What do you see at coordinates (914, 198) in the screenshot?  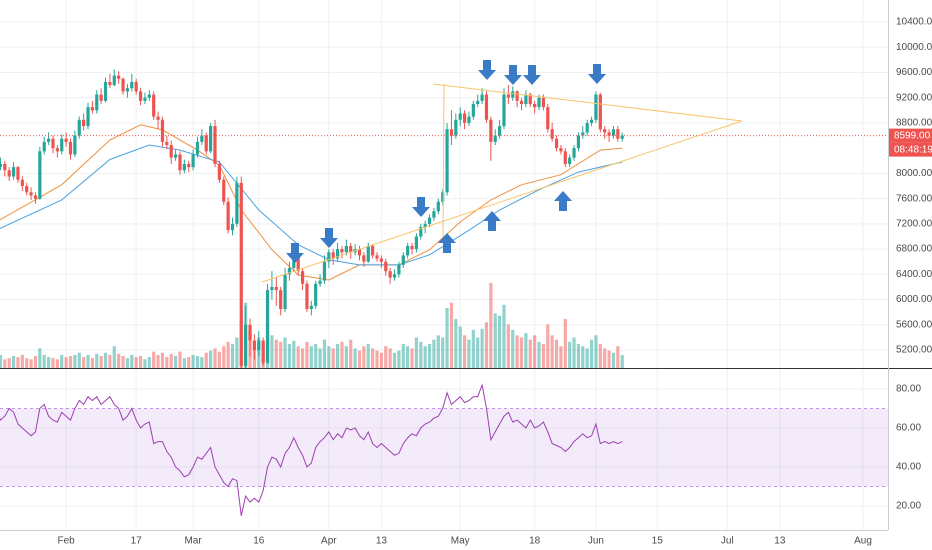 I see `y-tick-label: 7600.00` at bounding box center [914, 198].